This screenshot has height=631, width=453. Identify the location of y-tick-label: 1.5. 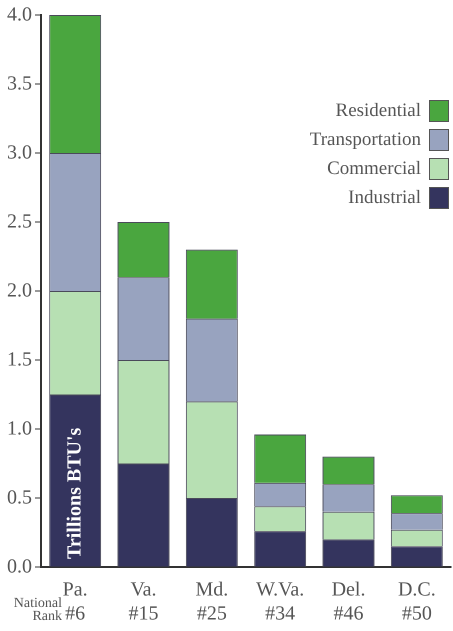
(19, 359).